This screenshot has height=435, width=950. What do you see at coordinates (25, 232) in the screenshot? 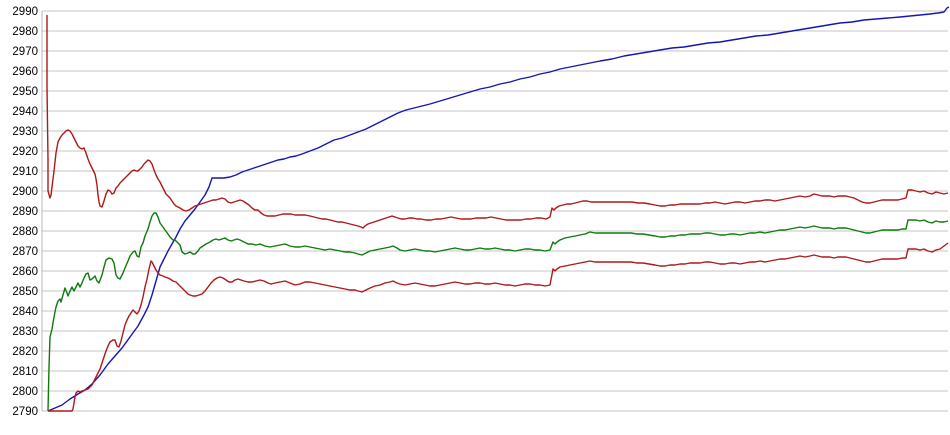
I see `y-tick-label: 2880` at bounding box center [25, 232].